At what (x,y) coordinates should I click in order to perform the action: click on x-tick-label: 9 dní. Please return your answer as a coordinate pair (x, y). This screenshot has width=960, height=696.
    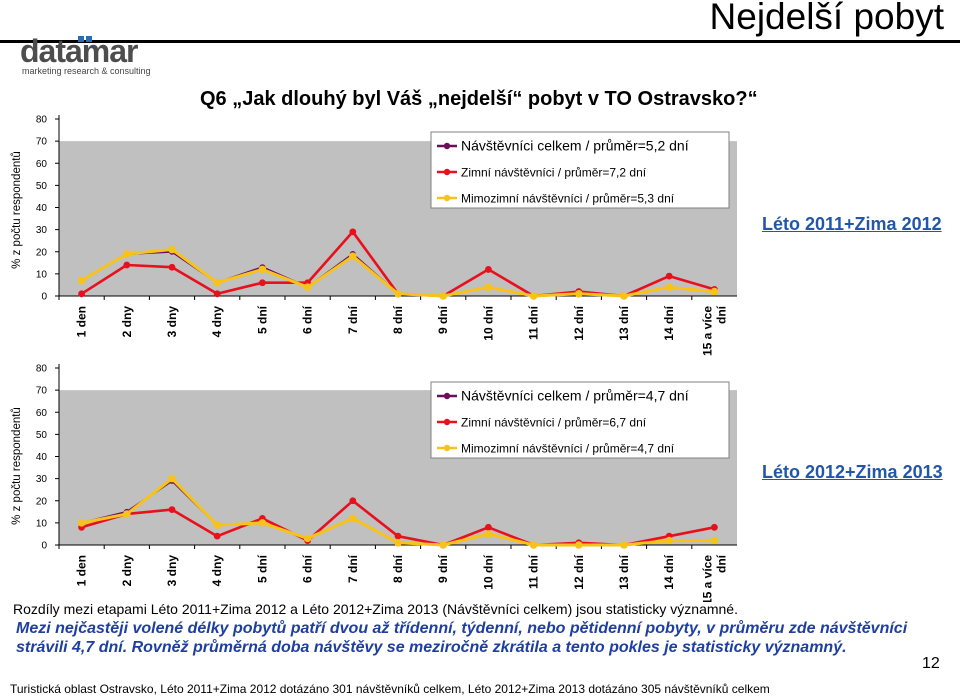
    Looking at the image, I should click on (443, 319).